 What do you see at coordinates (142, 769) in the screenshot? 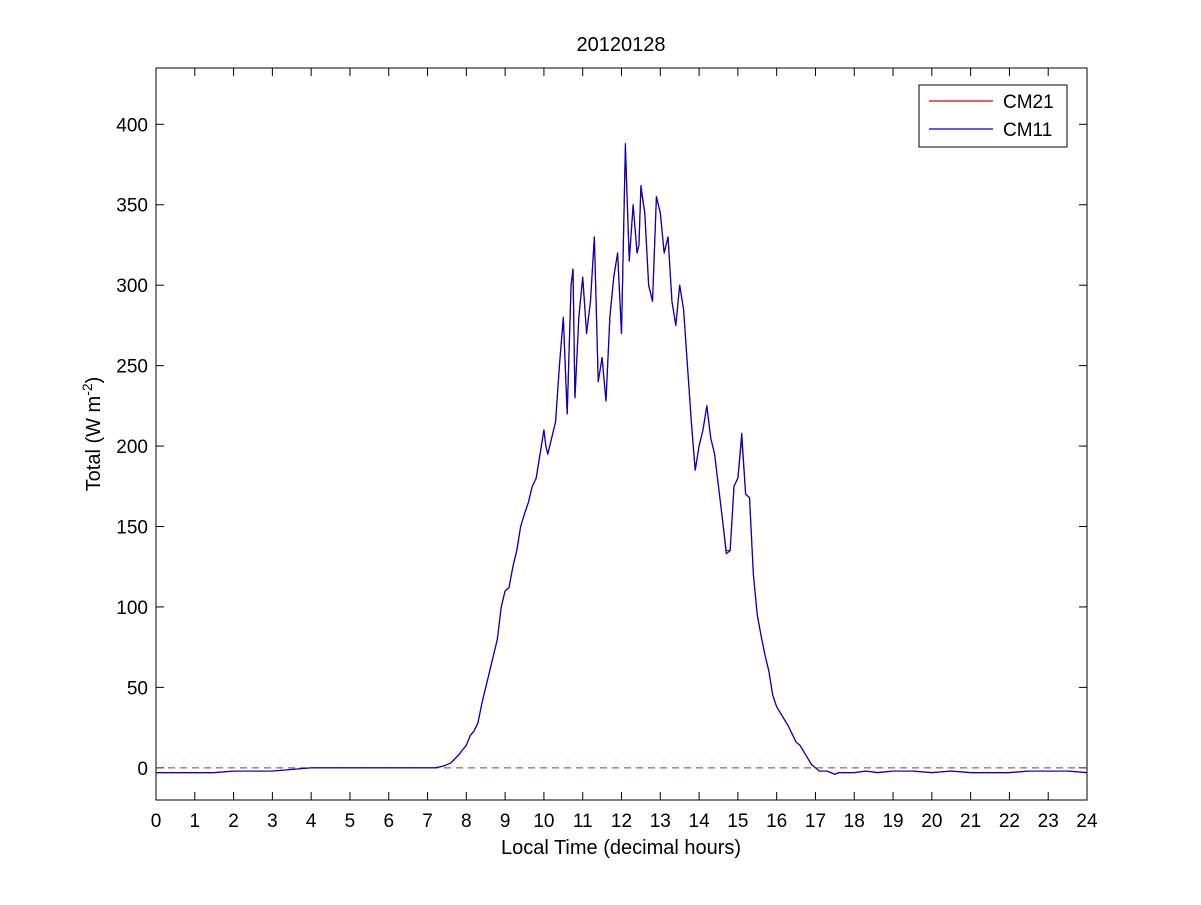
I see `y-tick-label: 0` at bounding box center [142, 769].